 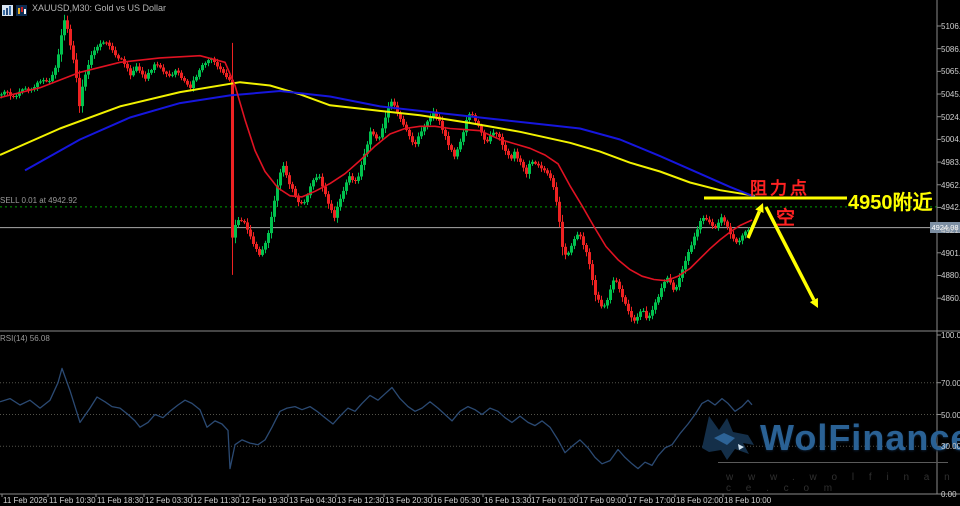 I want to click on price-axis, so click(x=948, y=247).